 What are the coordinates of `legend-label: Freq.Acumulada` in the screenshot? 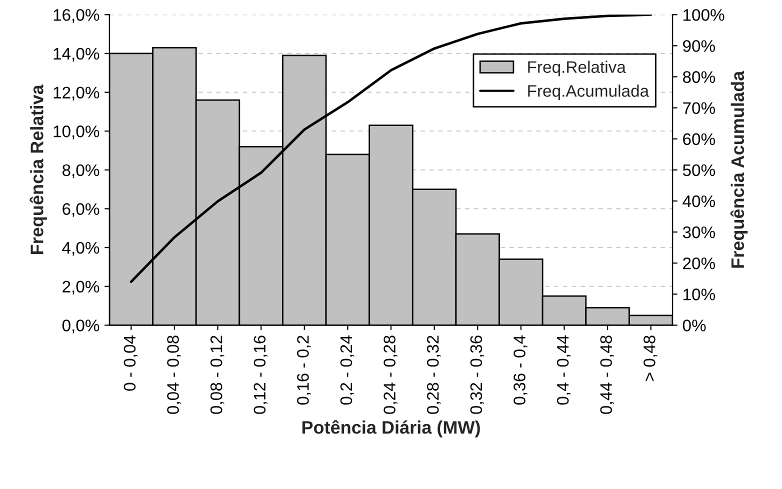 It's located at (589, 92).